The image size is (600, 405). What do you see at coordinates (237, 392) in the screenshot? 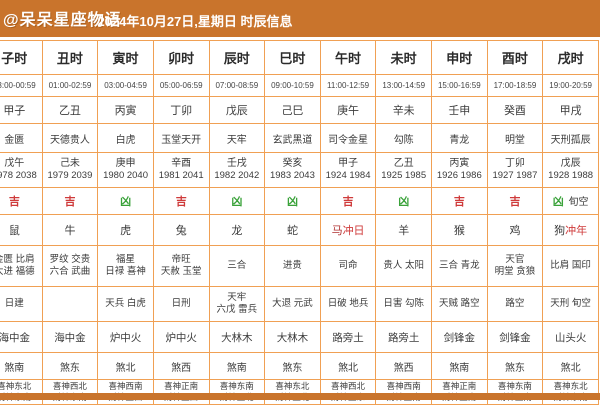
I see `cell-dir-4: 喜神东南财神正北` at bounding box center [237, 392].